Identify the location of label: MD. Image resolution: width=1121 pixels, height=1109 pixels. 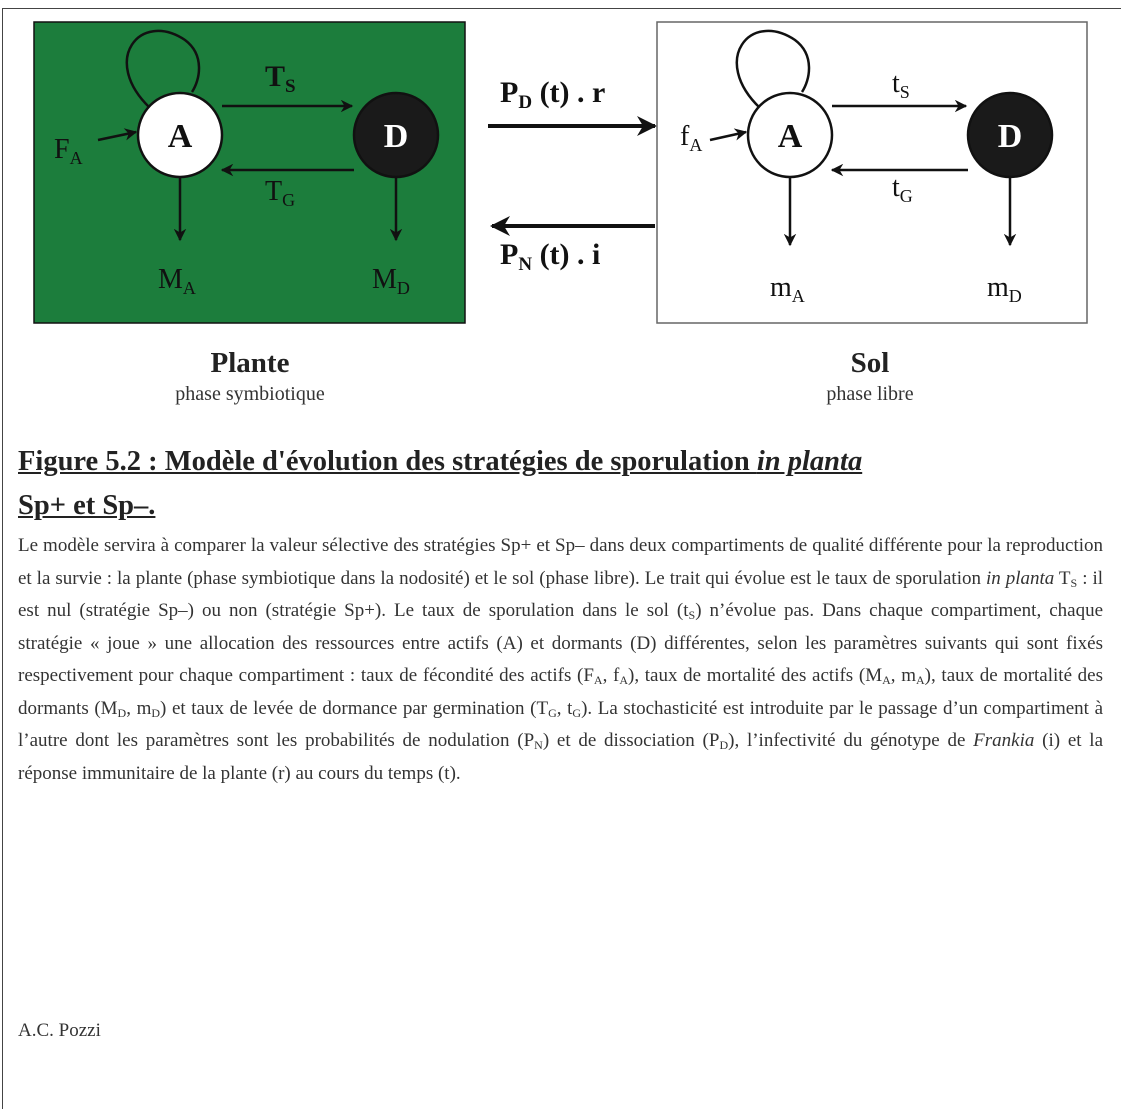
(391, 281).